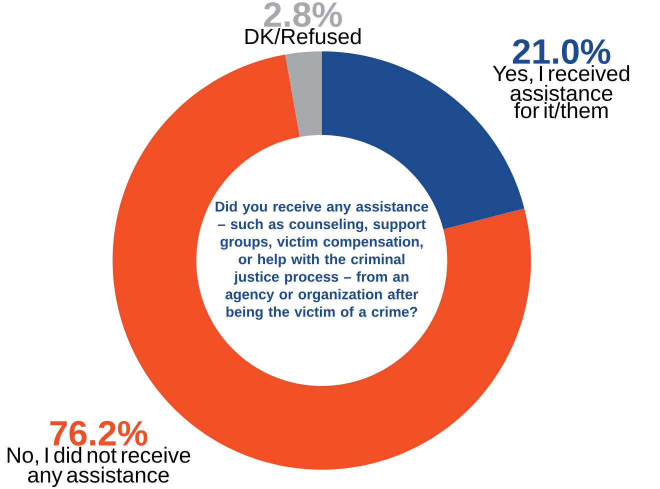  I want to click on data-label: 2.8%, so click(303, 14).